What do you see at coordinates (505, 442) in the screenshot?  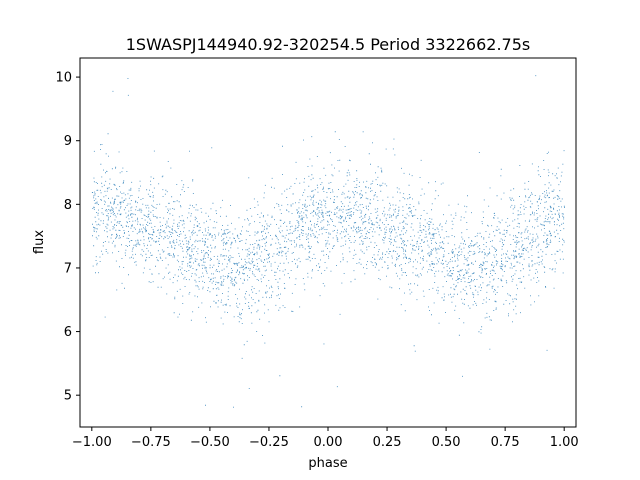 I see `x-tick-label: 0.75` at bounding box center [505, 442].